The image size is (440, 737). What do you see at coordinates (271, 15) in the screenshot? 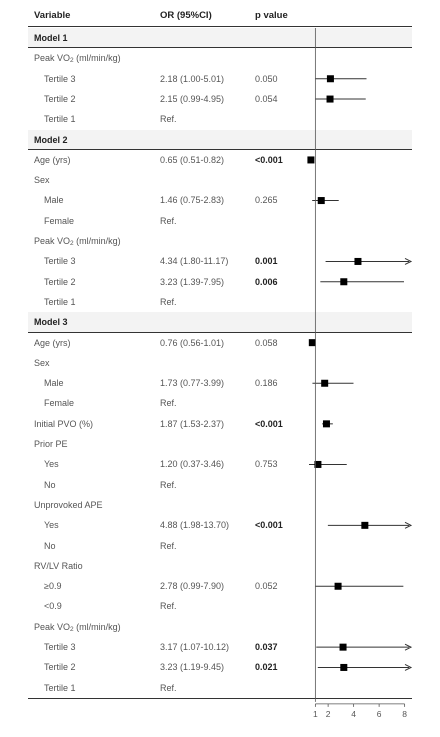
I see `header-p-value: p value` at bounding box center [271, 15].